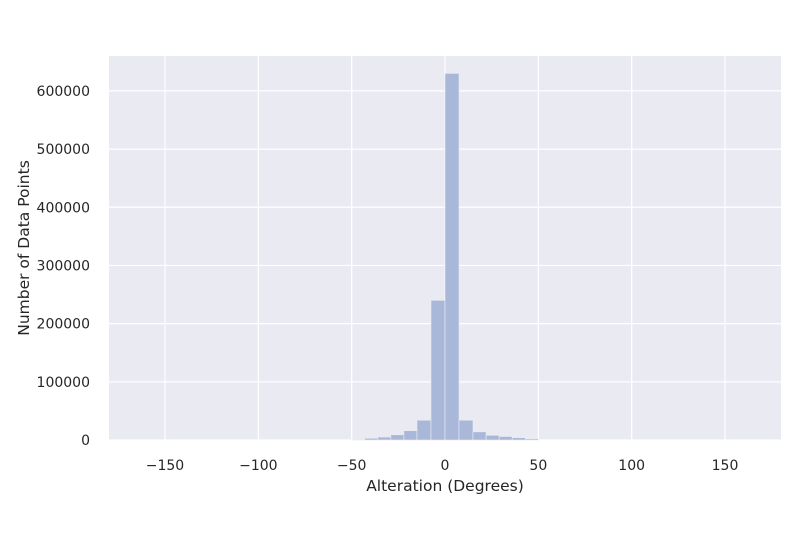 The image size is (800, 550). I want to click on x-tick-label: 150, so click(725, 466).